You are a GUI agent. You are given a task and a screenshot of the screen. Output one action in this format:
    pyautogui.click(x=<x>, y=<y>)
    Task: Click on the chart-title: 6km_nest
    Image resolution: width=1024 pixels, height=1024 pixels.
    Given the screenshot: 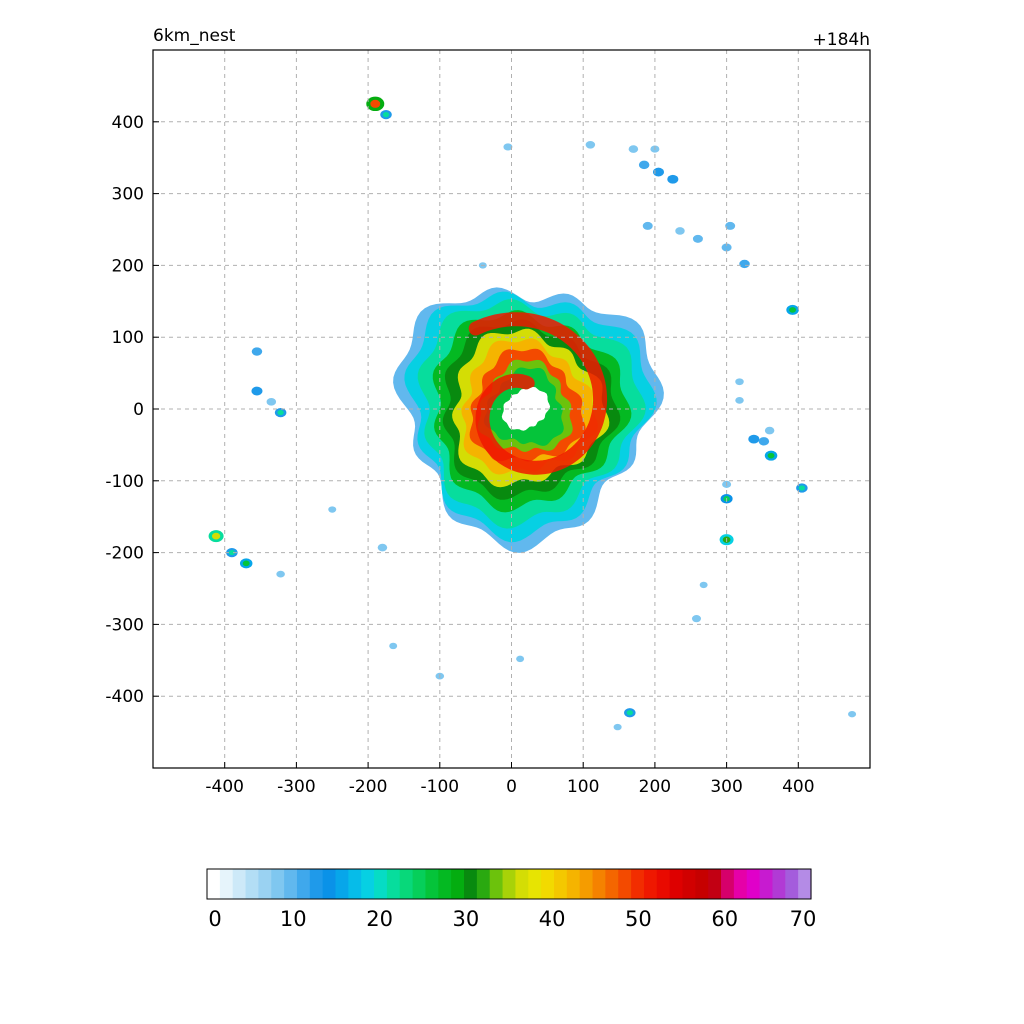 What is the action you would take?
    pyautogui.click(x=194, y=36)
    